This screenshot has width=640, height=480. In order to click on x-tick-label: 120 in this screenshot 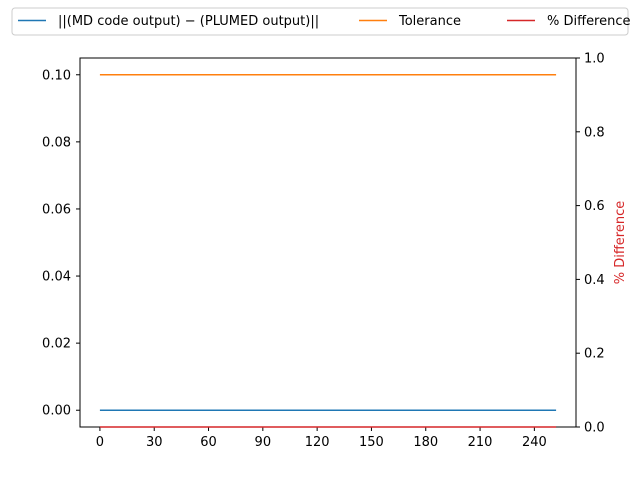, I will do `click(317, 442)`.